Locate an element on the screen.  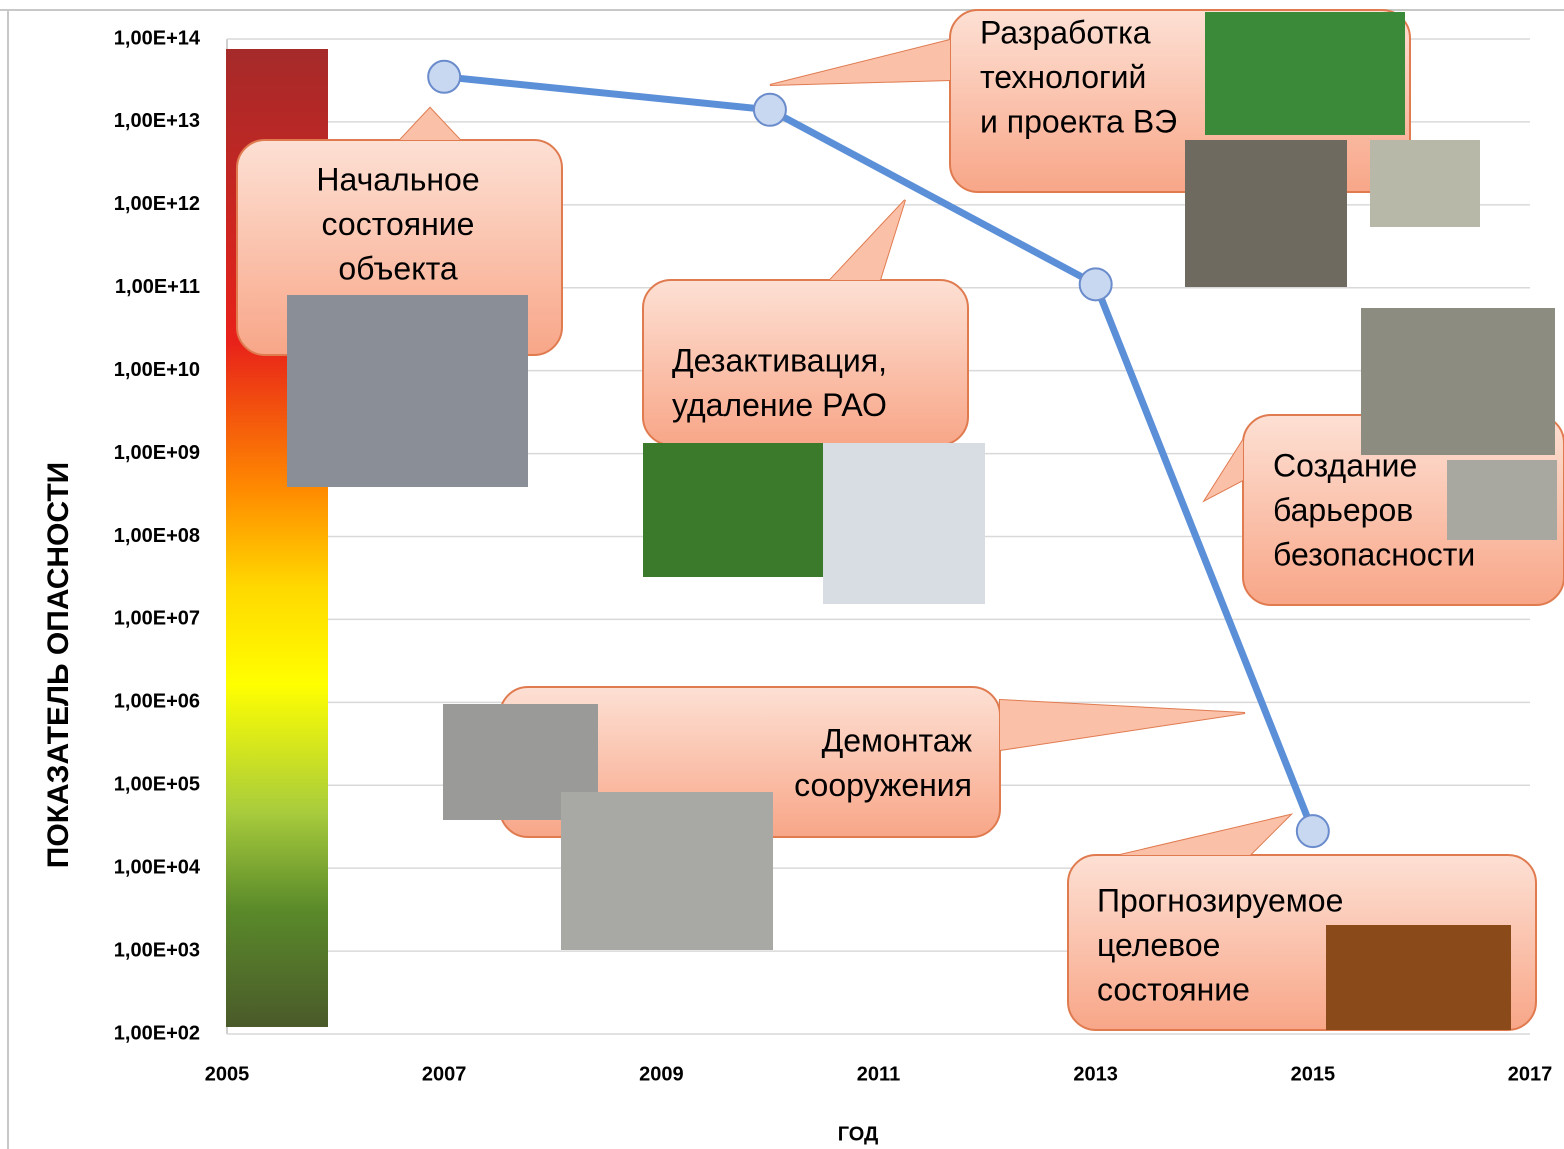
y-tick-label: 1,00E+09 is located at coordinates (157, 453).